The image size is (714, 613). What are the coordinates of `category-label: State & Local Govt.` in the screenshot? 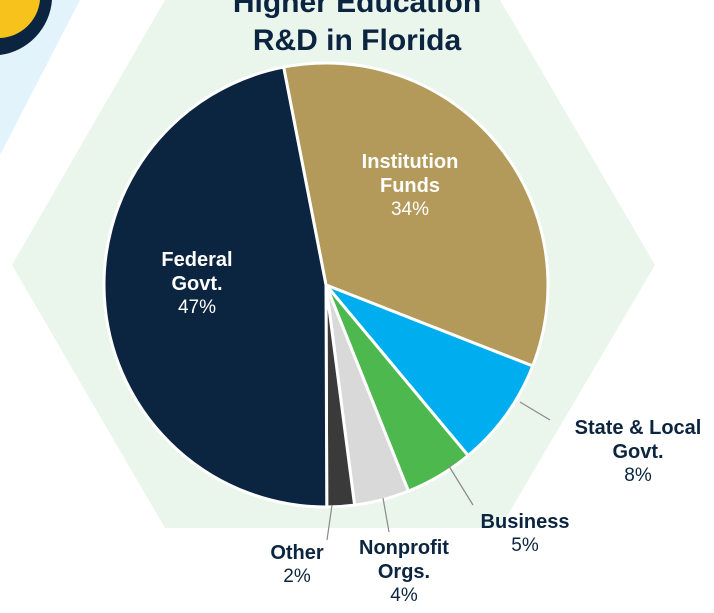 It's located at (638, 440).